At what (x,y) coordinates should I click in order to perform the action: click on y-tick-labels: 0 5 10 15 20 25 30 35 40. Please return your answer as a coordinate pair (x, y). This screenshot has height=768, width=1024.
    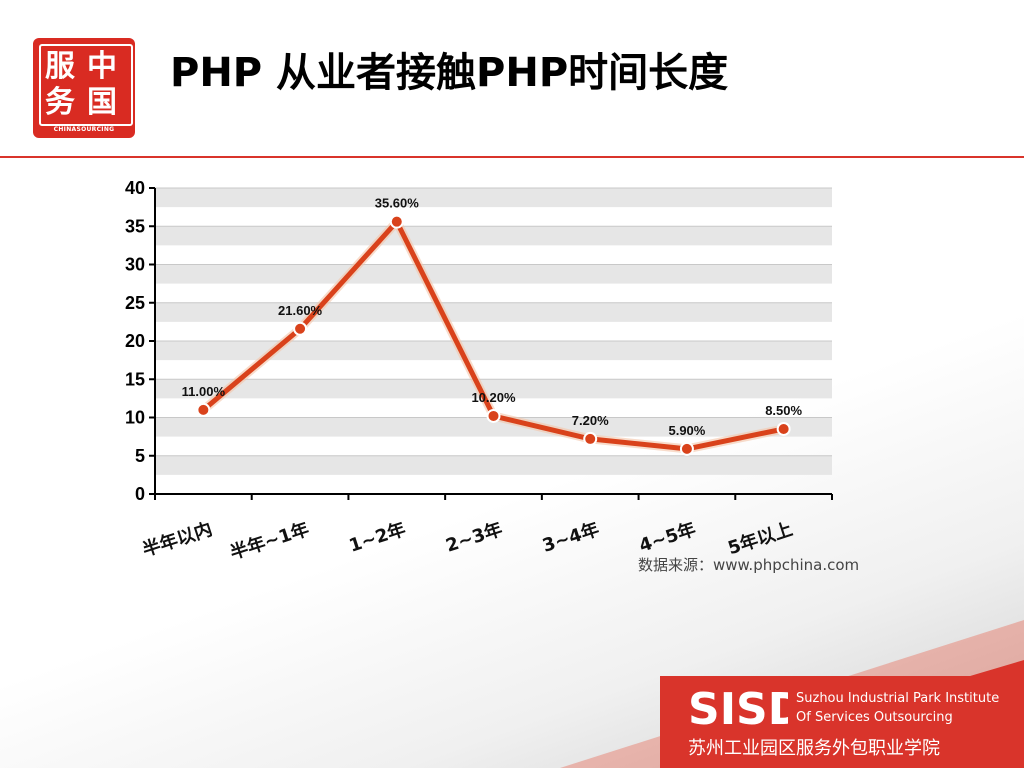
    Looking at the image, I should click on (135, 341).